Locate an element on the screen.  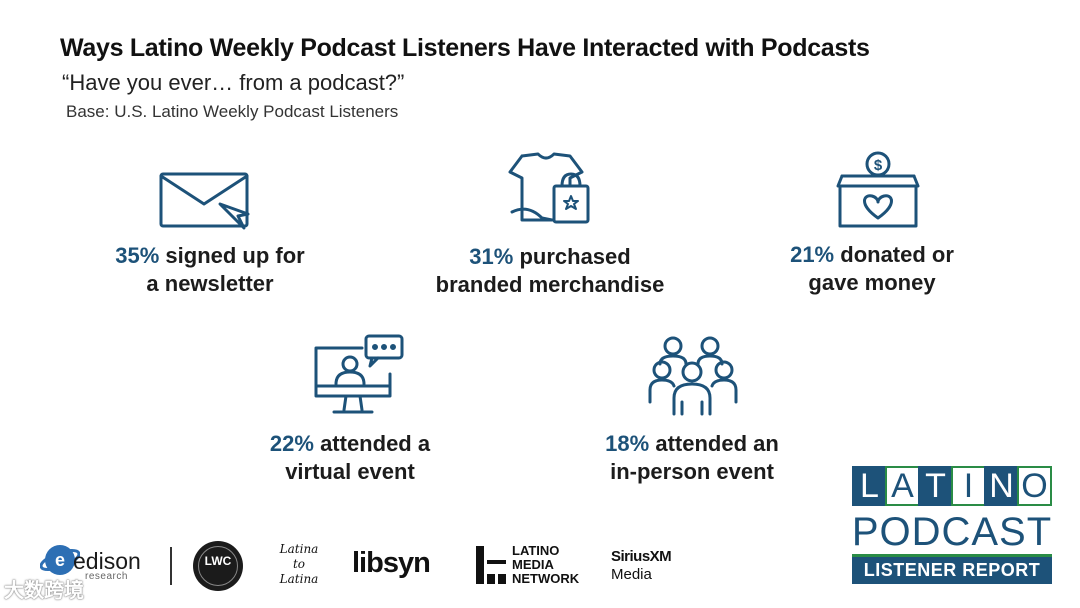
donation-box-icon: $ is located at coordinates (878, 190).